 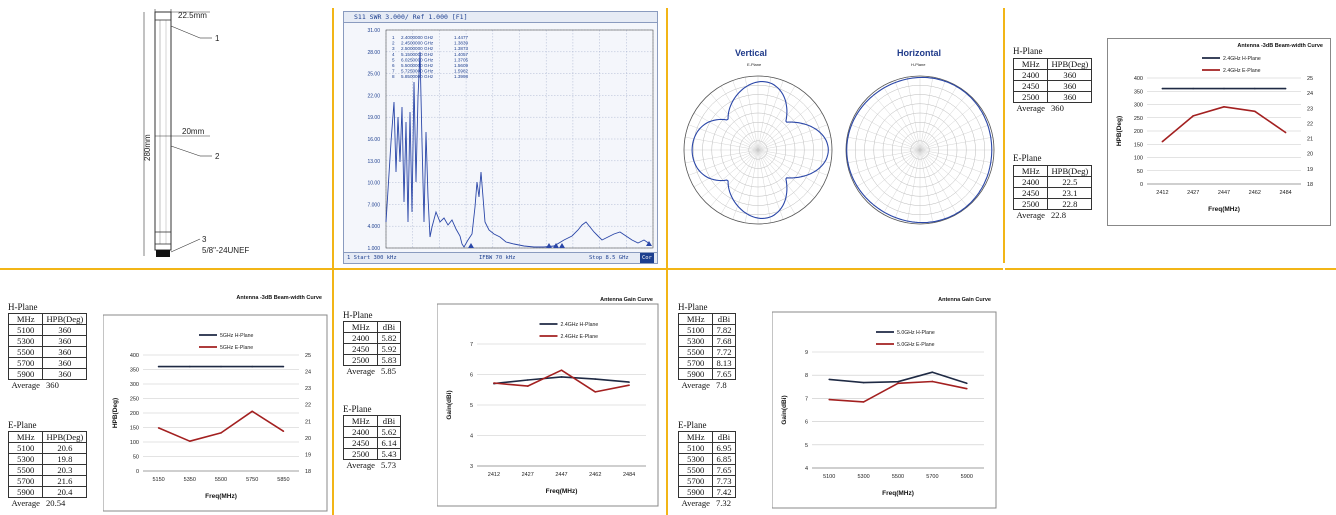 I want to click on vna-marker-freq: 5.7250000 GHz, so click(x=417, y=71).